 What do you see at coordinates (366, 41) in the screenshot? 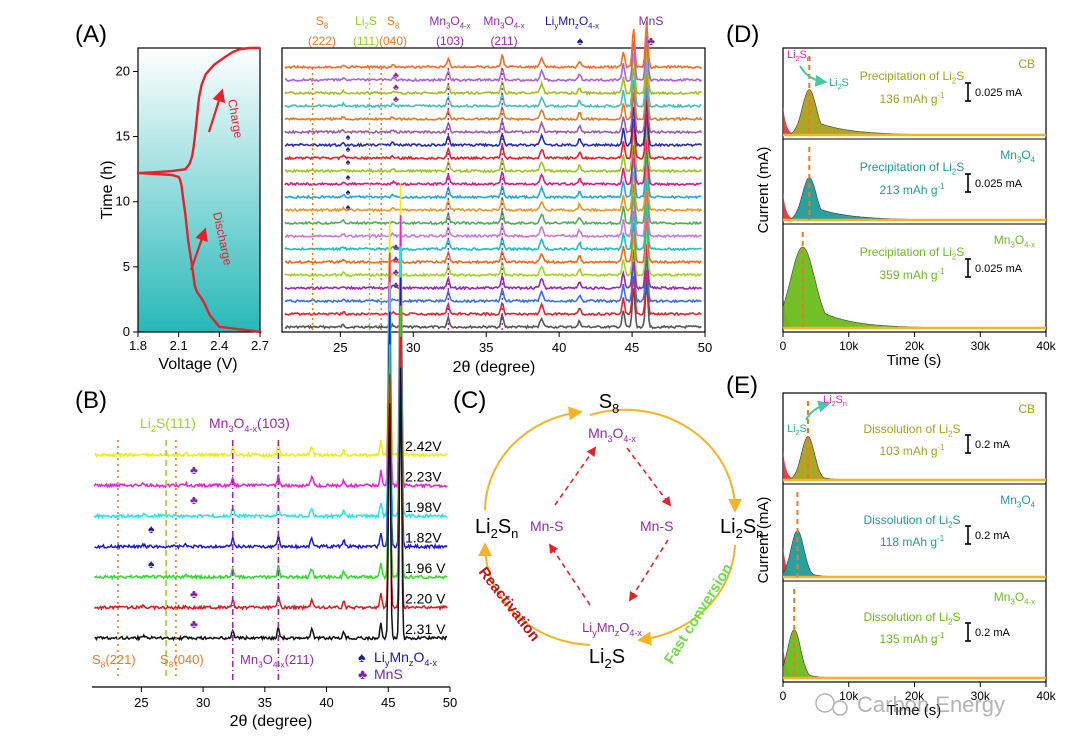
I see `reflection-hkl: (111)` at bounding box center [366, 41].